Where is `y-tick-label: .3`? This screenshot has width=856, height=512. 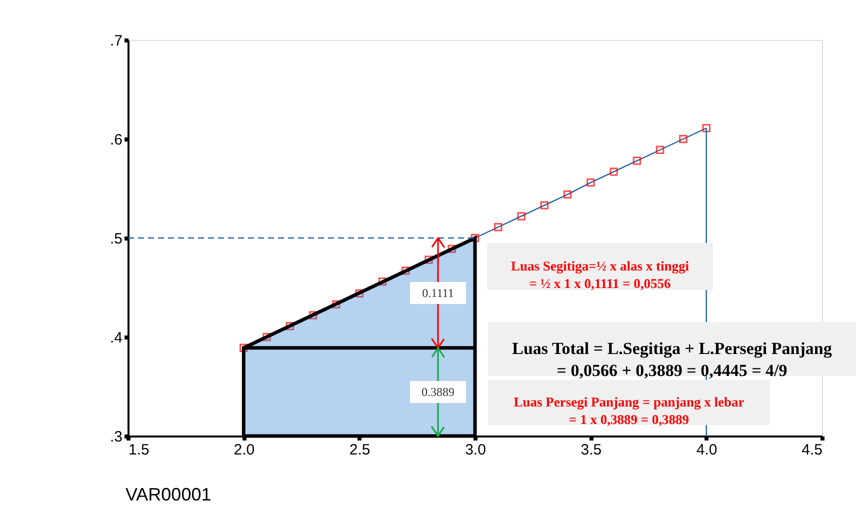 y-tick-label: .3 is located at coordinates (116, 437).